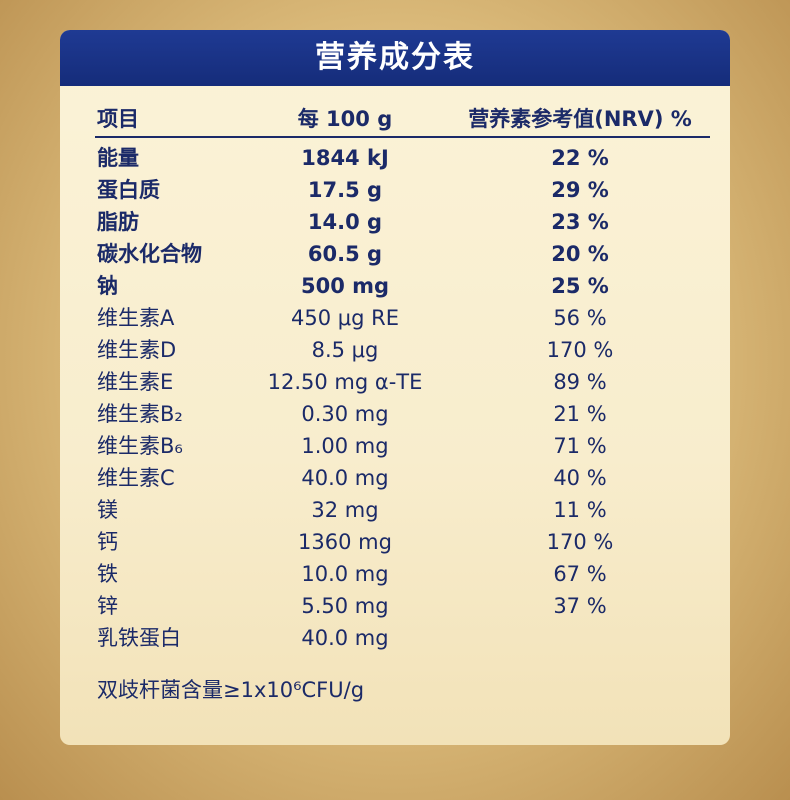 The width and height of the screenshot is (790, 800). What do you see at coordinates (128, 190) in the screenshot?
I see `table-cell: 蛋白质` at bounding box center [128, 190].